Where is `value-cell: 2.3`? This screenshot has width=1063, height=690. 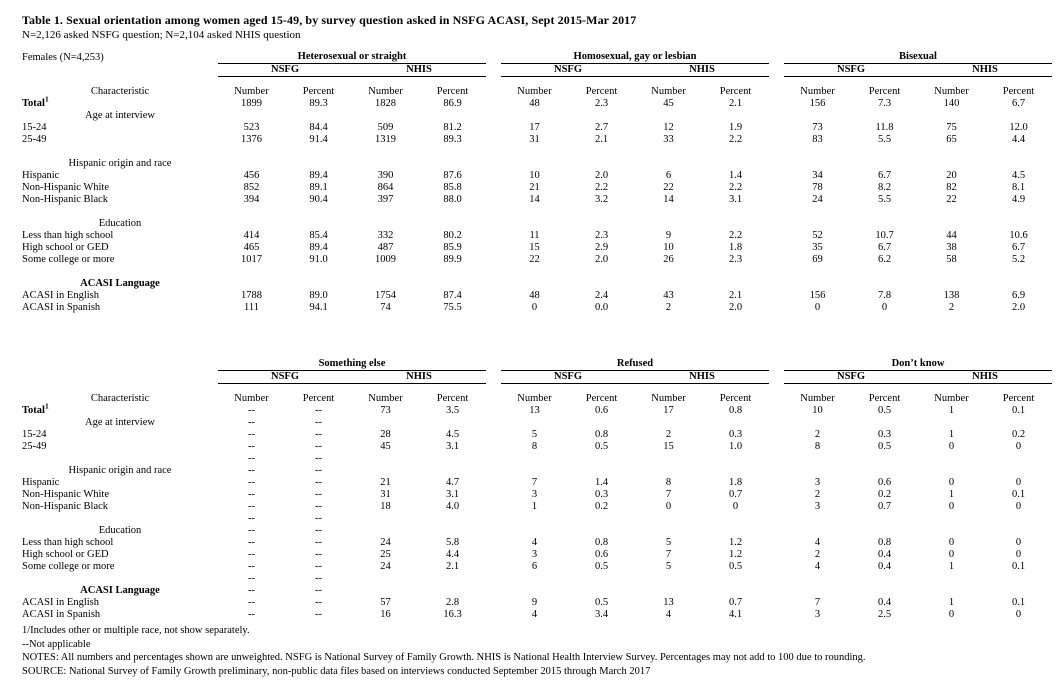 value-cell: 2.3 is located at coordinates (735, 259).